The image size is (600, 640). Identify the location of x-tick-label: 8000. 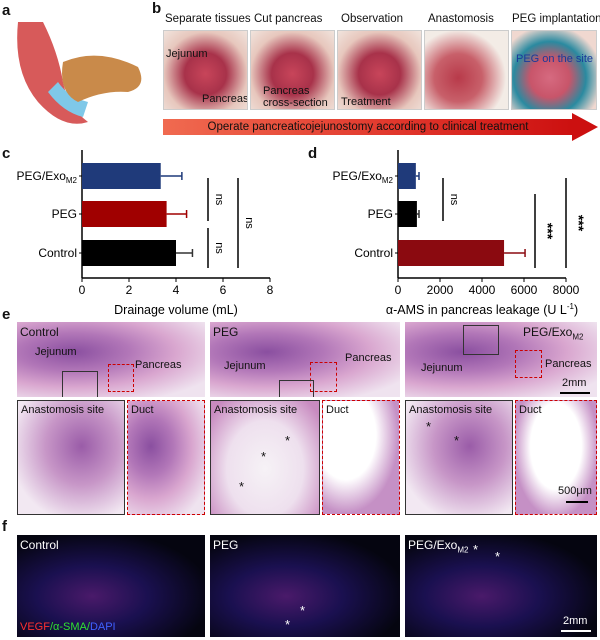
(566, 290).